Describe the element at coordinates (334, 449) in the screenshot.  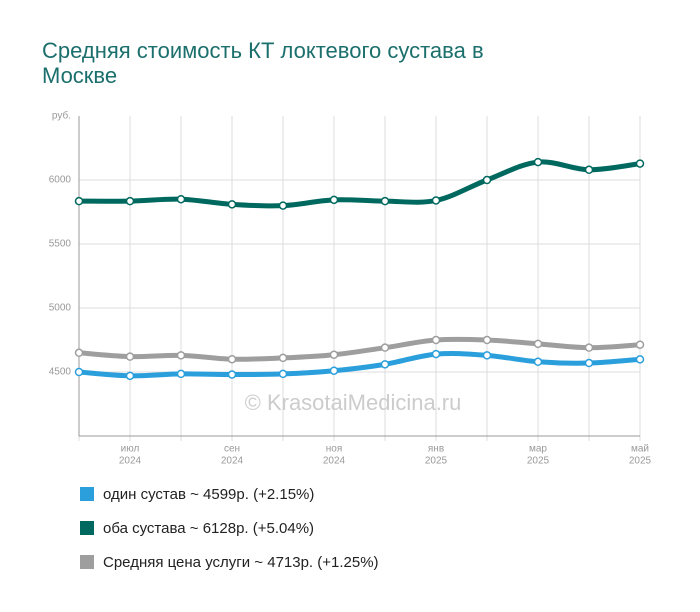
I see `x-tick-label: ноя` at that location.